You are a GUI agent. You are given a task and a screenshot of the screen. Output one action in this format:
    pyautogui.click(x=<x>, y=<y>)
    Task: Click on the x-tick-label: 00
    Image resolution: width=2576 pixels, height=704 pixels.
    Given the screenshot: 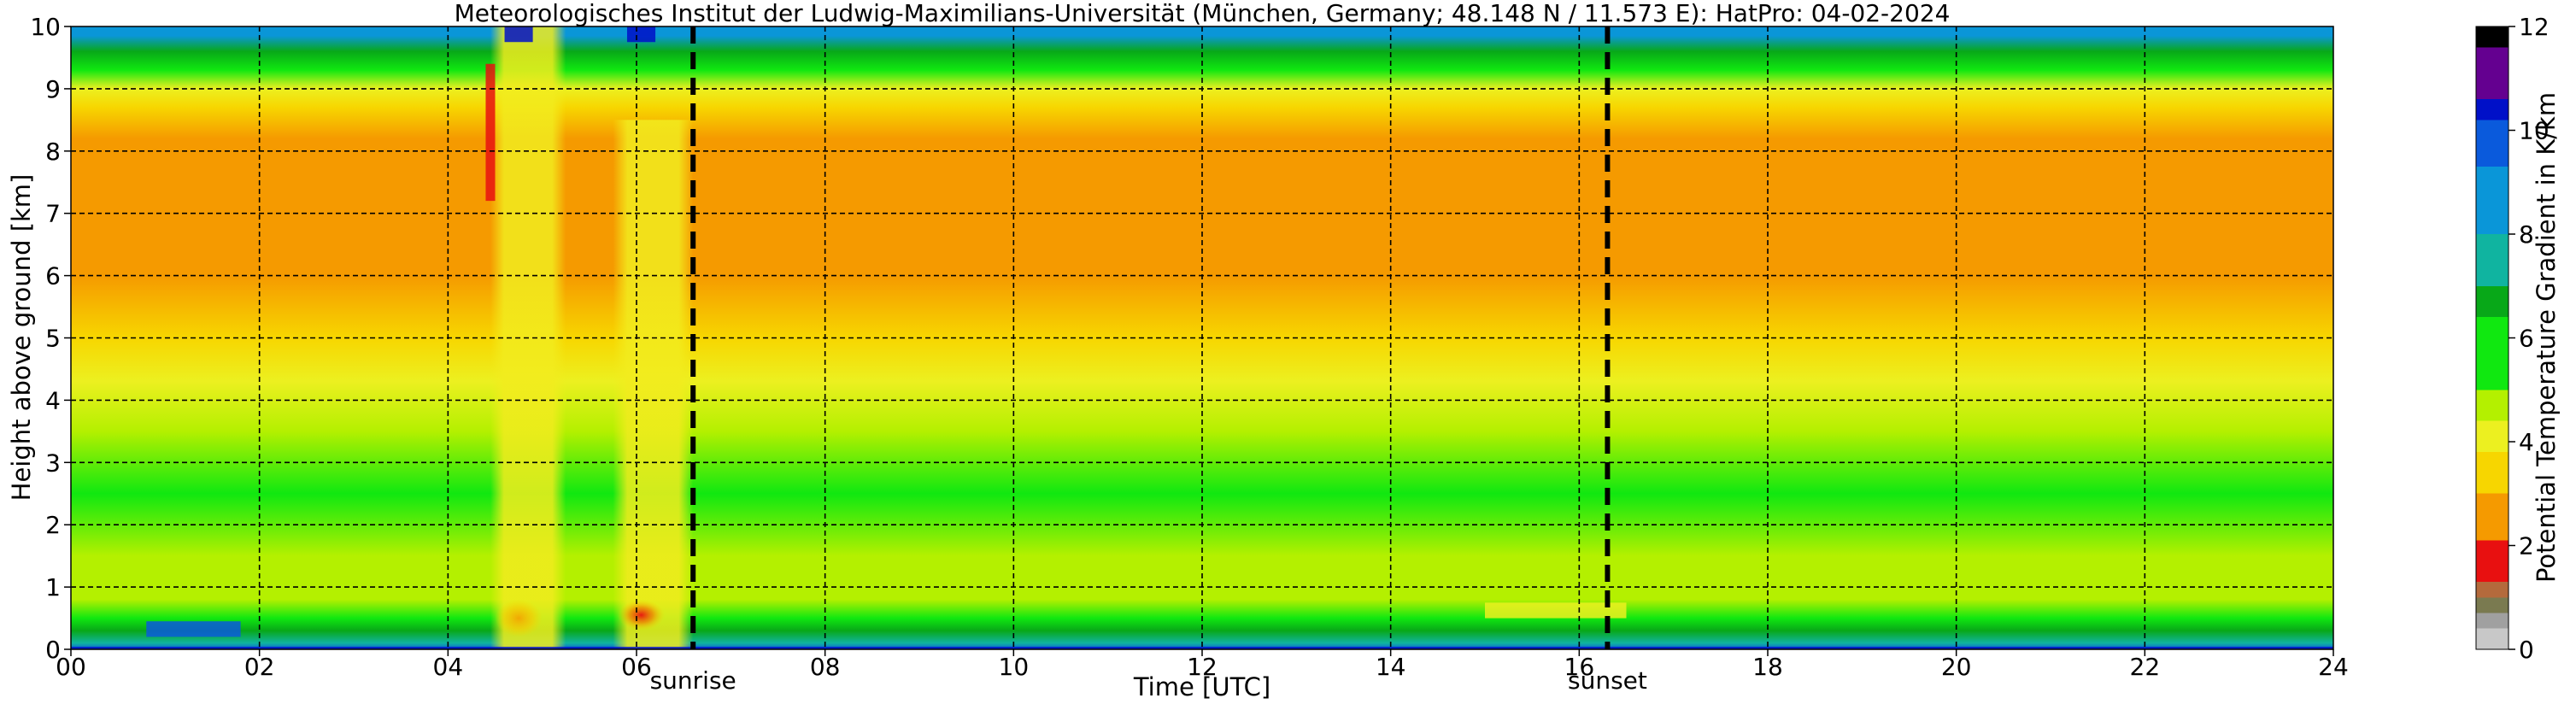 What is the action you would take?
    pyautogui.click(x=71, y=667)
    